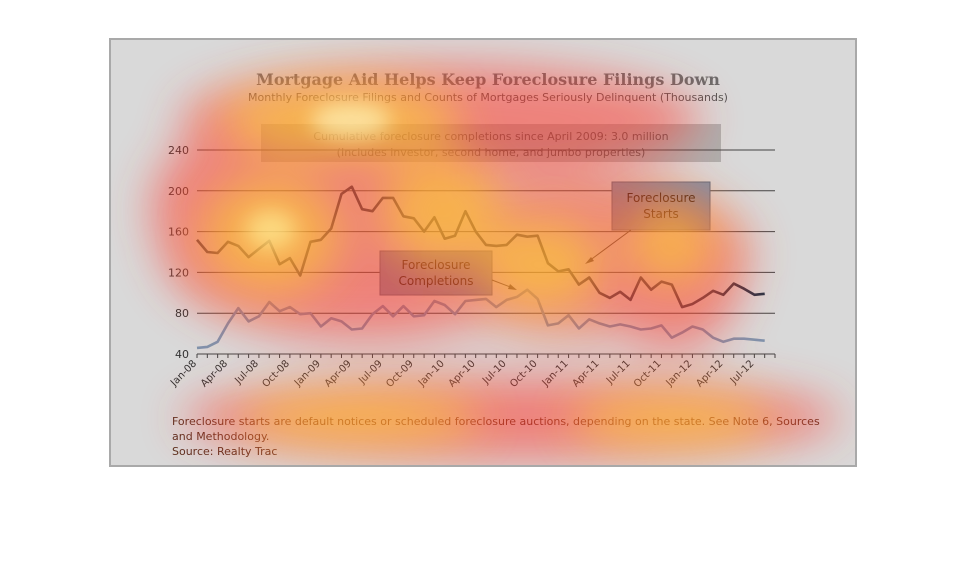 The image size is (968, 564). I want to click on callout-completions-line2: Completions, so click(436, 281).